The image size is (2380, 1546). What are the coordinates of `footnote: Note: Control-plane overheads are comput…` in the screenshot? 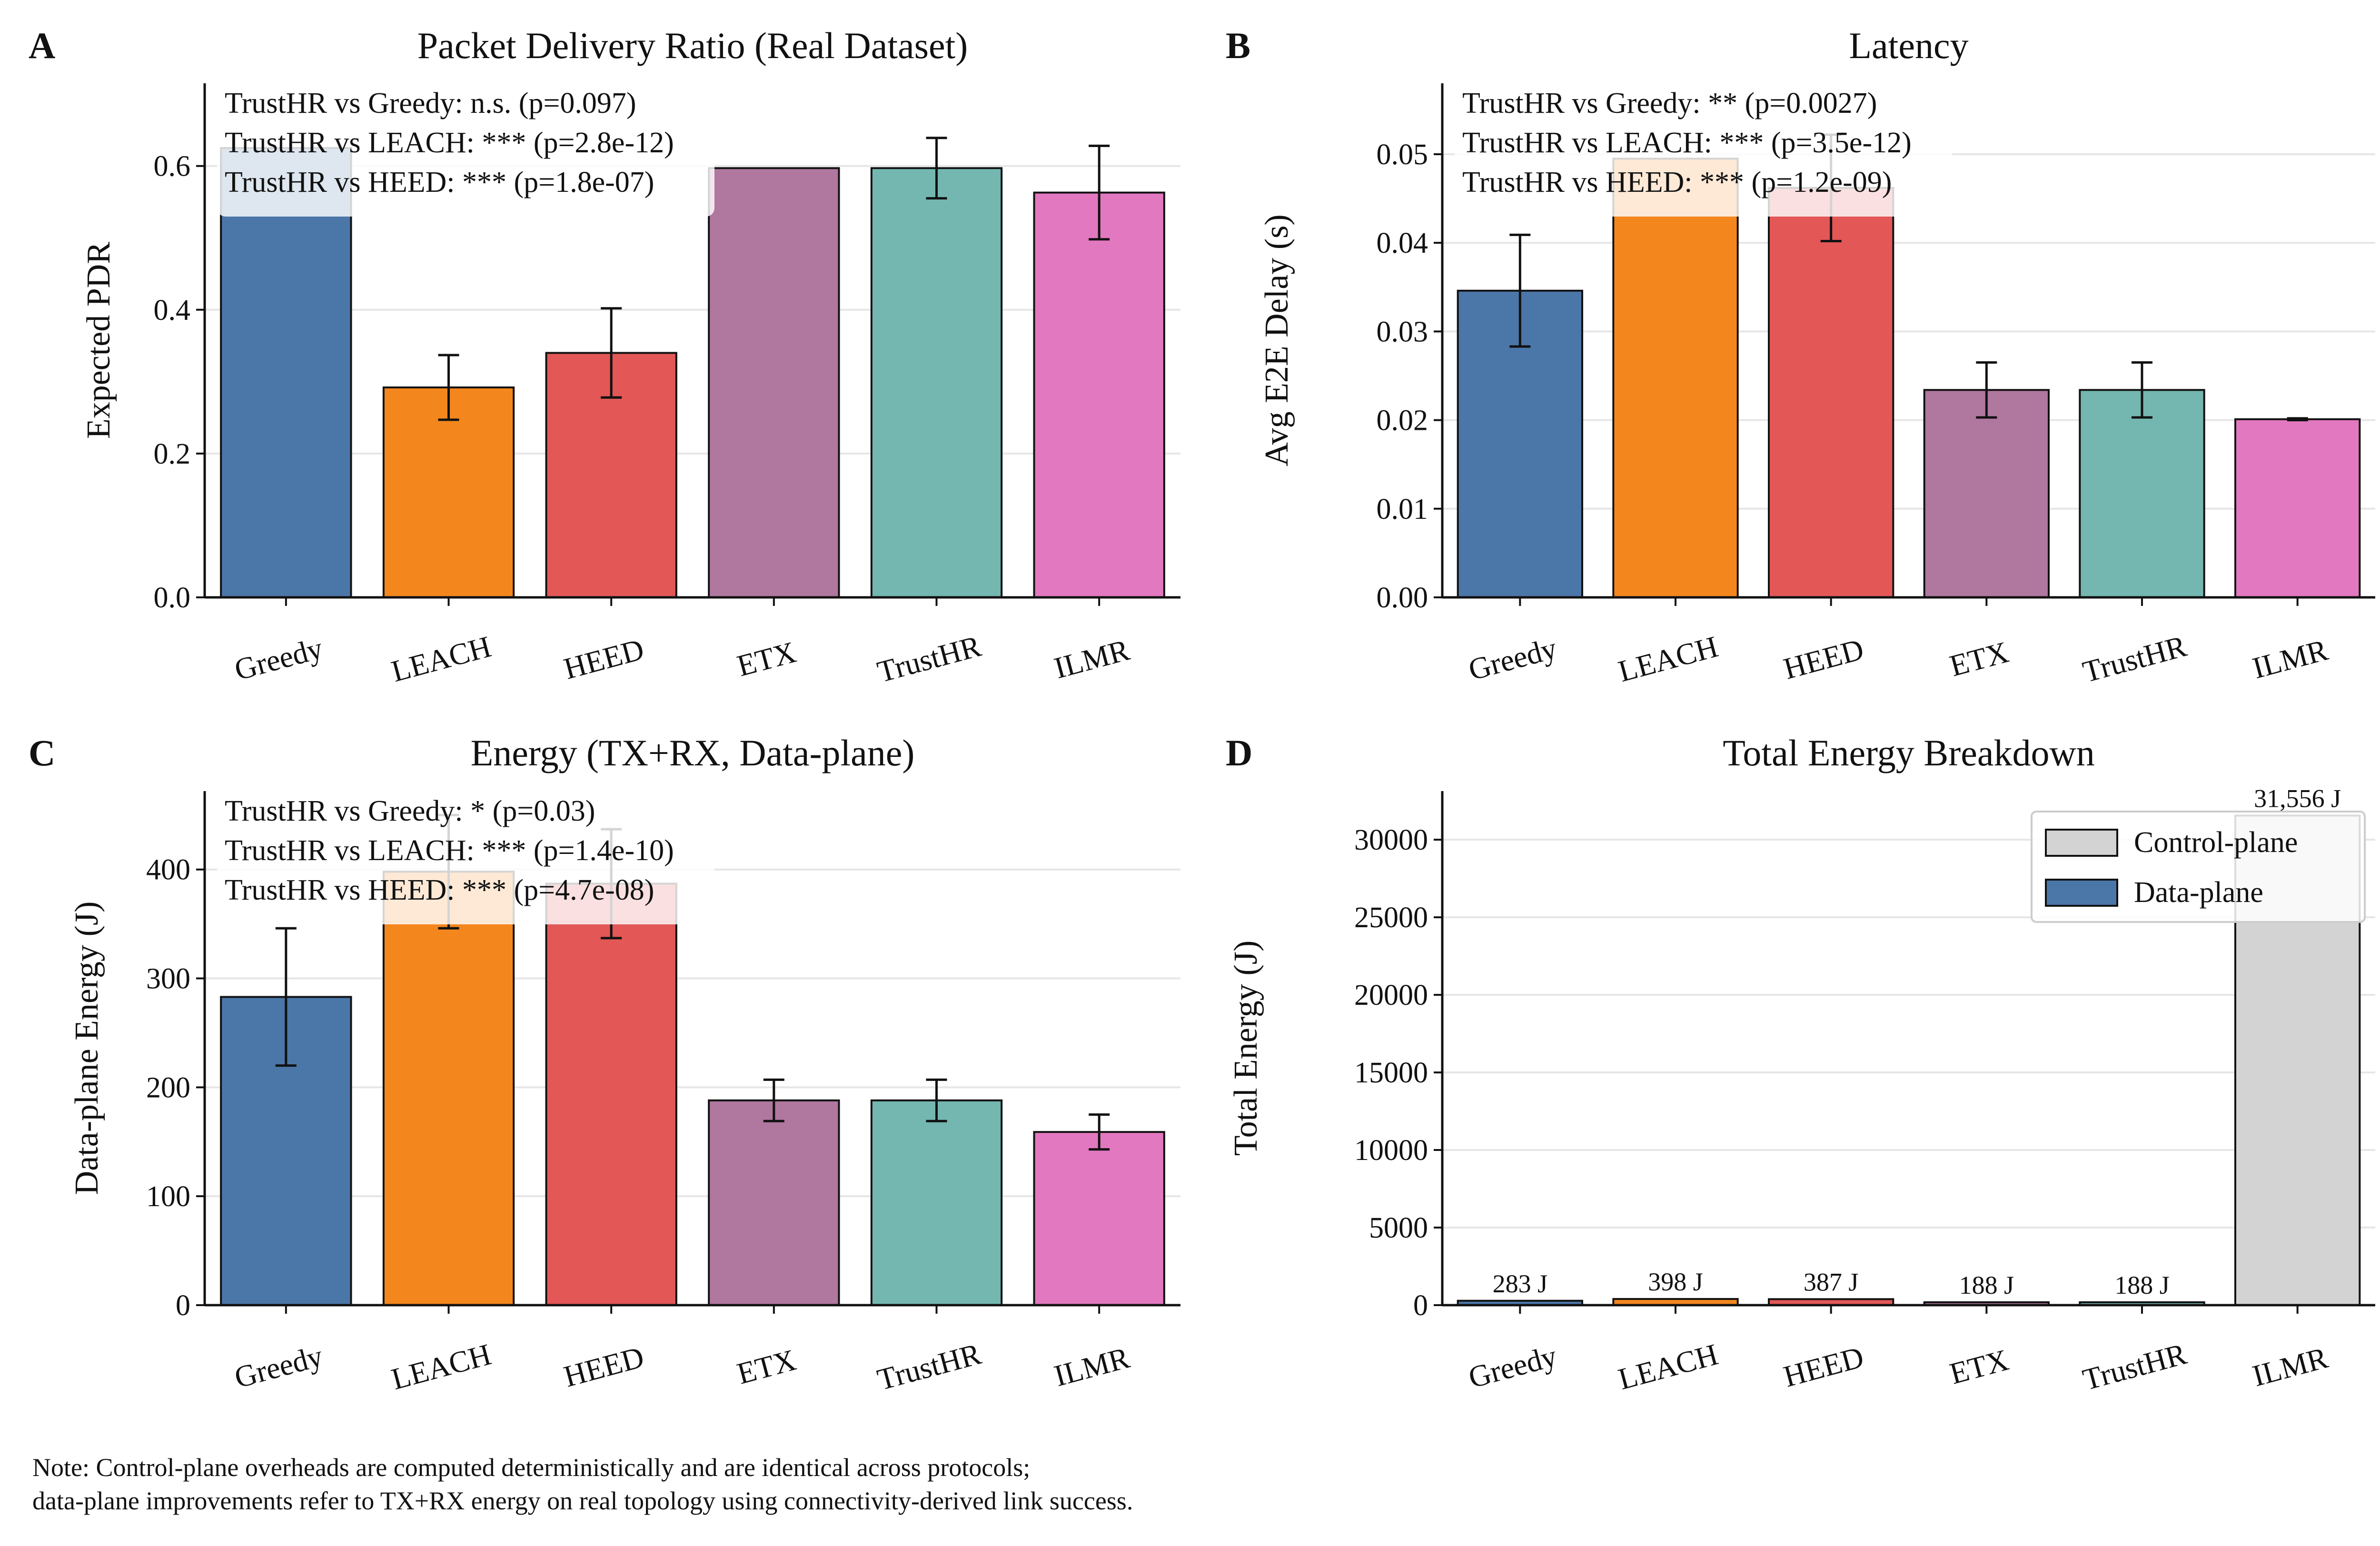 It's located at (1198, 1484).